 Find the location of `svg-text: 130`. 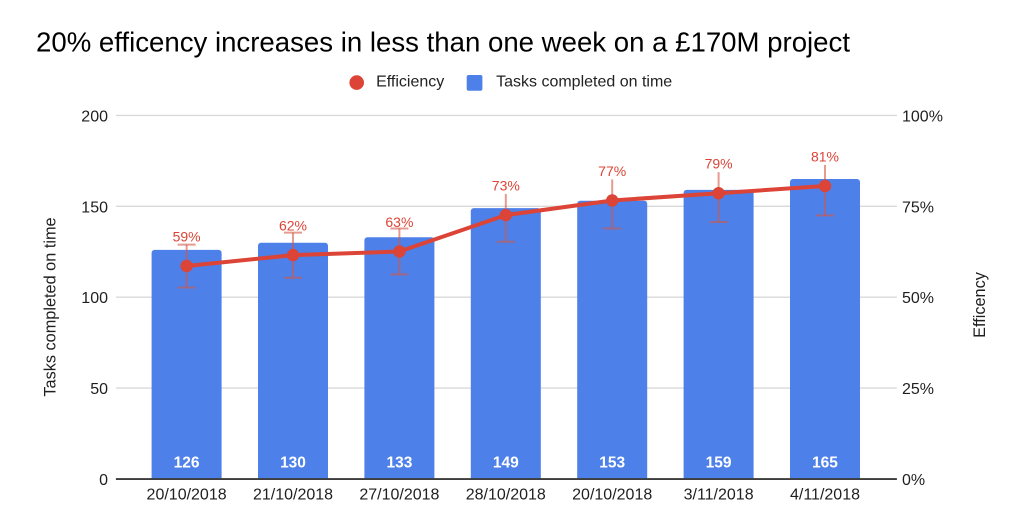

svg-text: 130 is located at coordinates (293, 463).